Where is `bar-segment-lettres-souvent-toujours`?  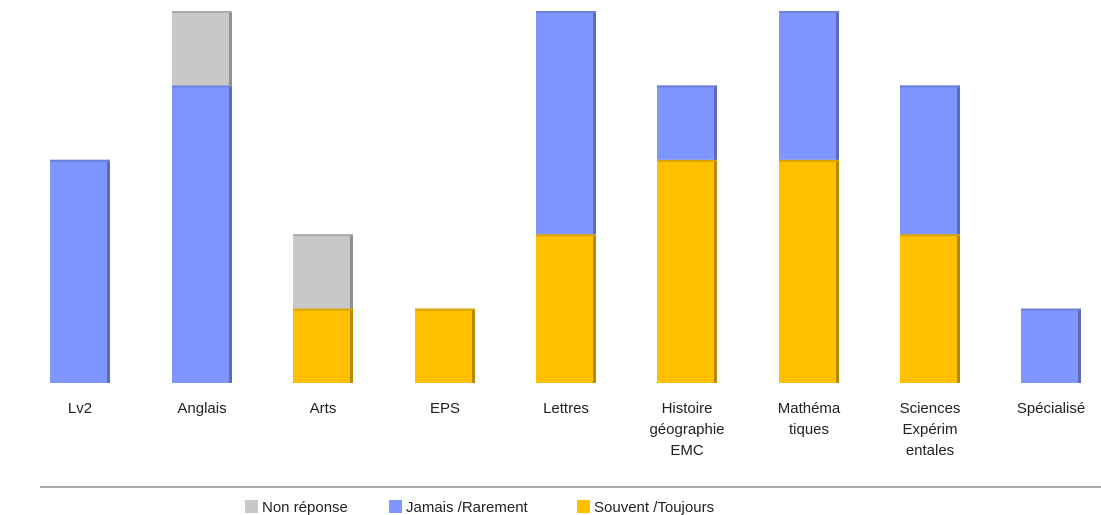
bar-segment-lettres-souvent-toujours is located at coordinates (566, 308).